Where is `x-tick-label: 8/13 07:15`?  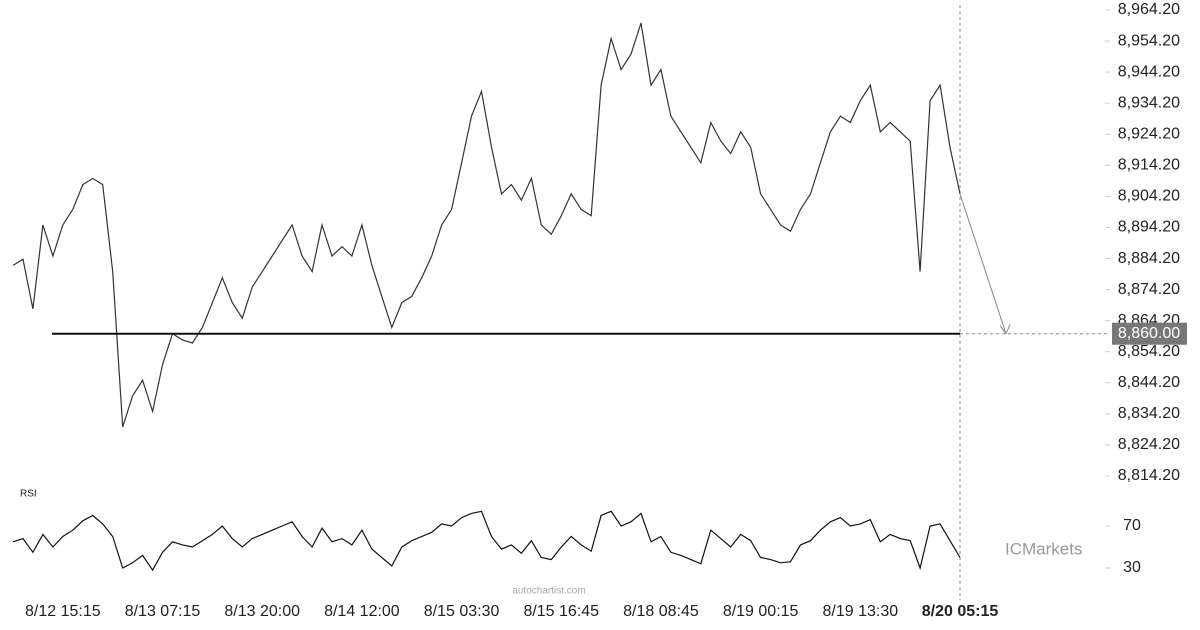 x-tick-label: 8/13 07:15 is located at coordinates (163, 611).